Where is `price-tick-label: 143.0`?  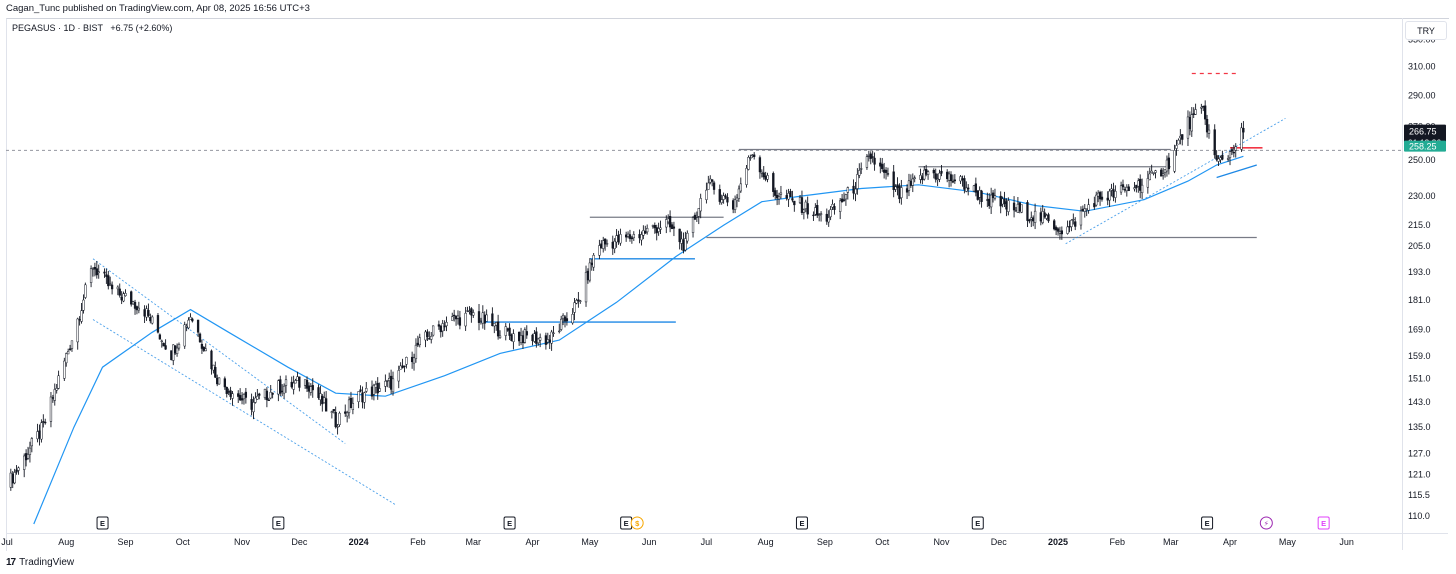 price-tick-label: 143.0 is located at coordinates (1419, 402).